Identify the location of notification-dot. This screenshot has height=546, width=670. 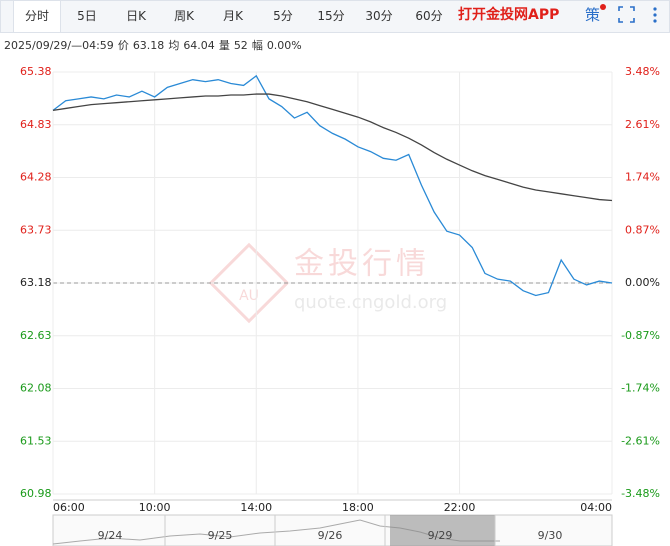
(603, 7).